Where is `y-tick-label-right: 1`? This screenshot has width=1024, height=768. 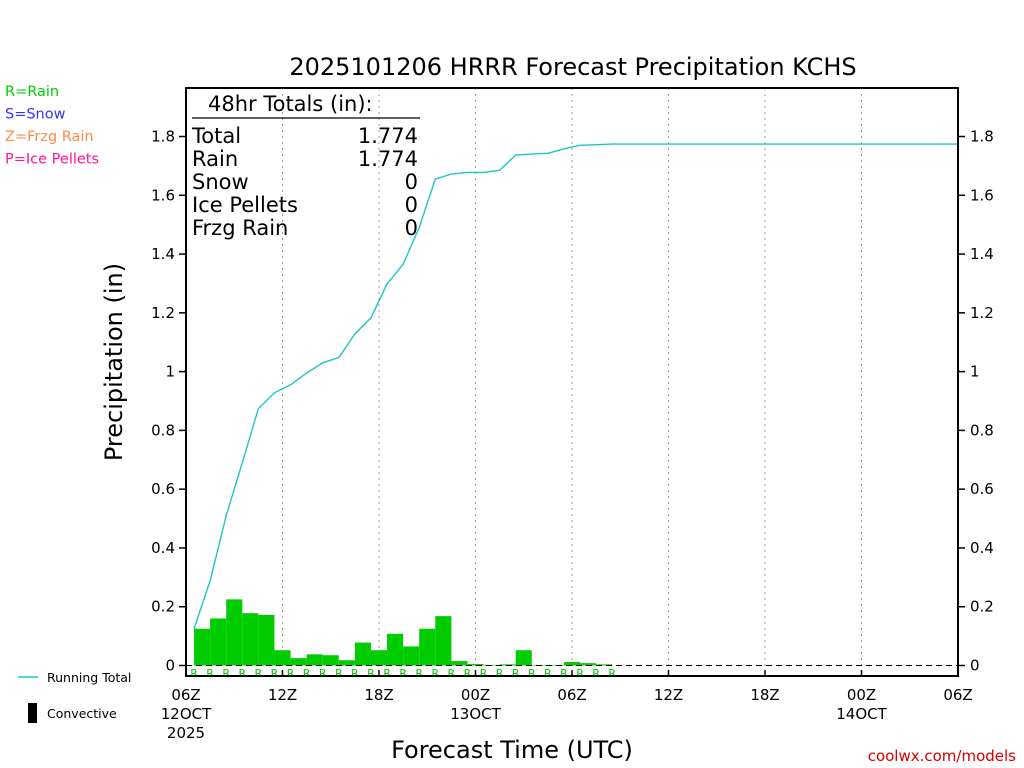
y-tick-label-right: 1 is located at coordinates (975, 372).